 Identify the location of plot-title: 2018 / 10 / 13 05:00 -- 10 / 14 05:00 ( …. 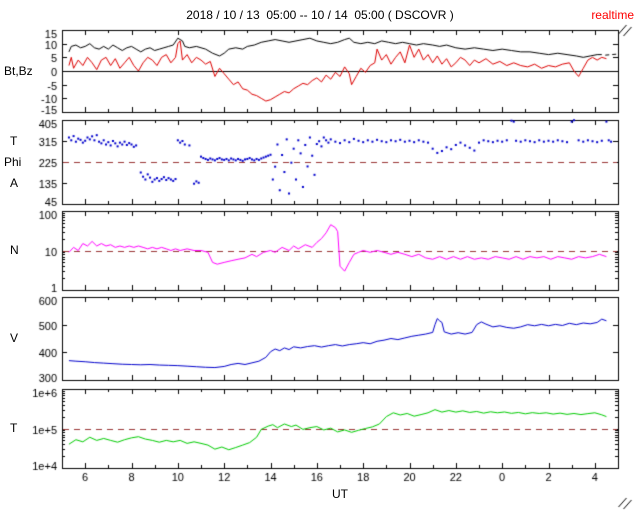
(320, 15).